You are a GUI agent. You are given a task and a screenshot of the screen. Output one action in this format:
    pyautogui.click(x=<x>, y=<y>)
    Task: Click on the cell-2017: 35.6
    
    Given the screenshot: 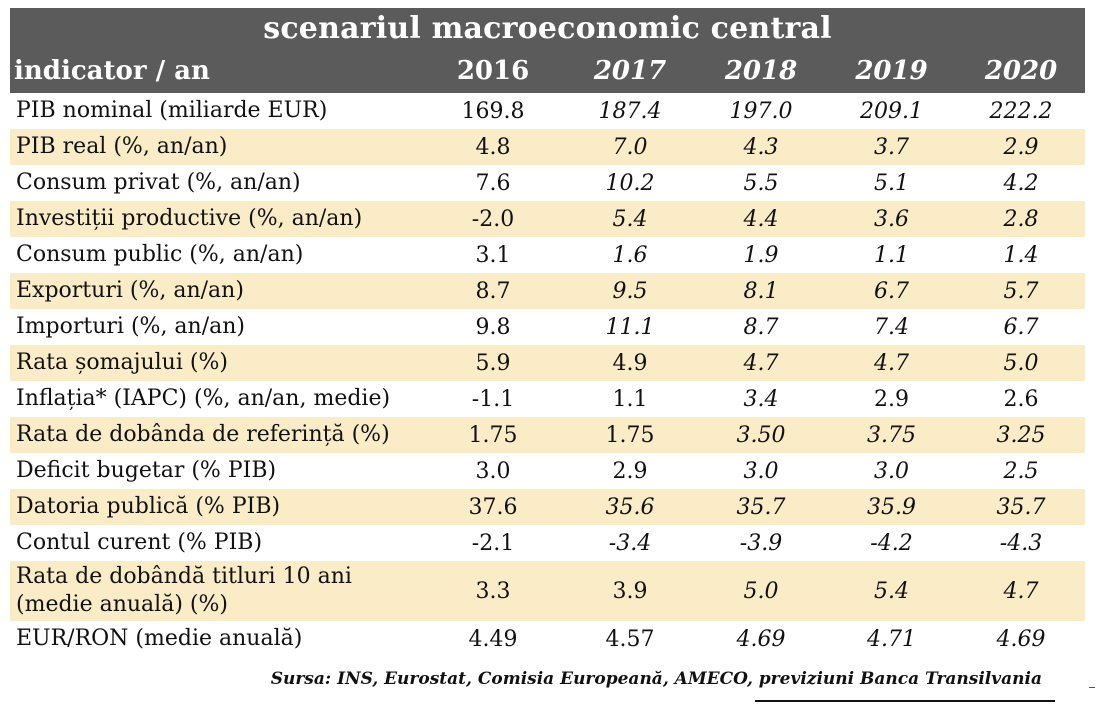 What is the action you would take?
    pyautogui.click(x=630, y=507)
    